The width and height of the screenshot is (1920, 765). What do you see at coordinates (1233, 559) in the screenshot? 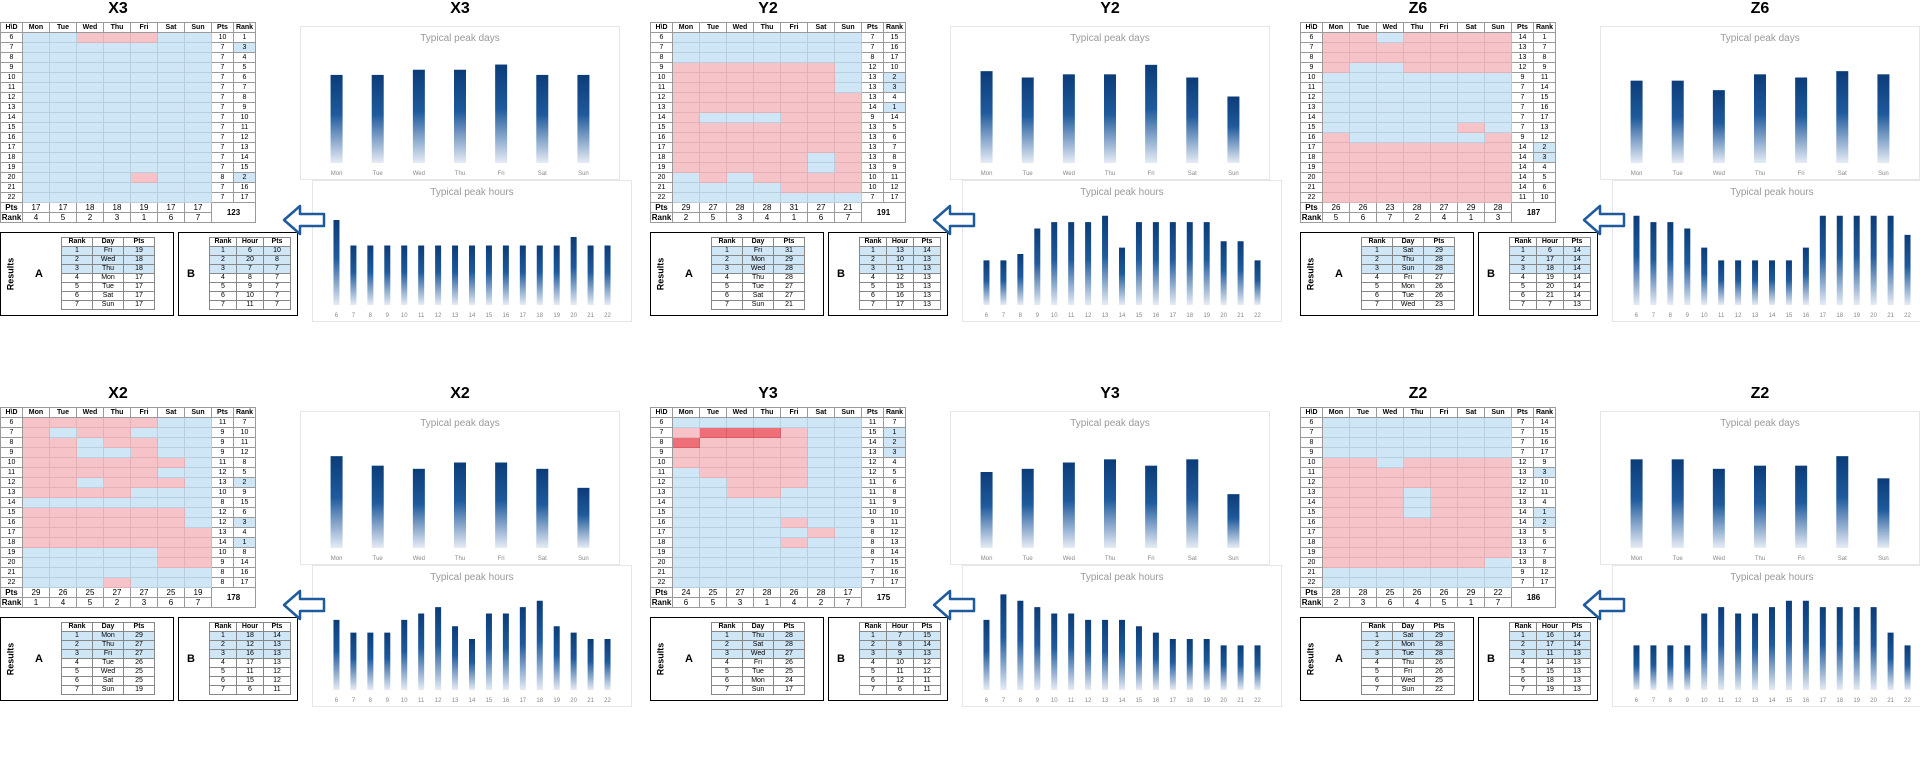
I see `x-tick-label: Sun` at bounding box center [1233, 559].